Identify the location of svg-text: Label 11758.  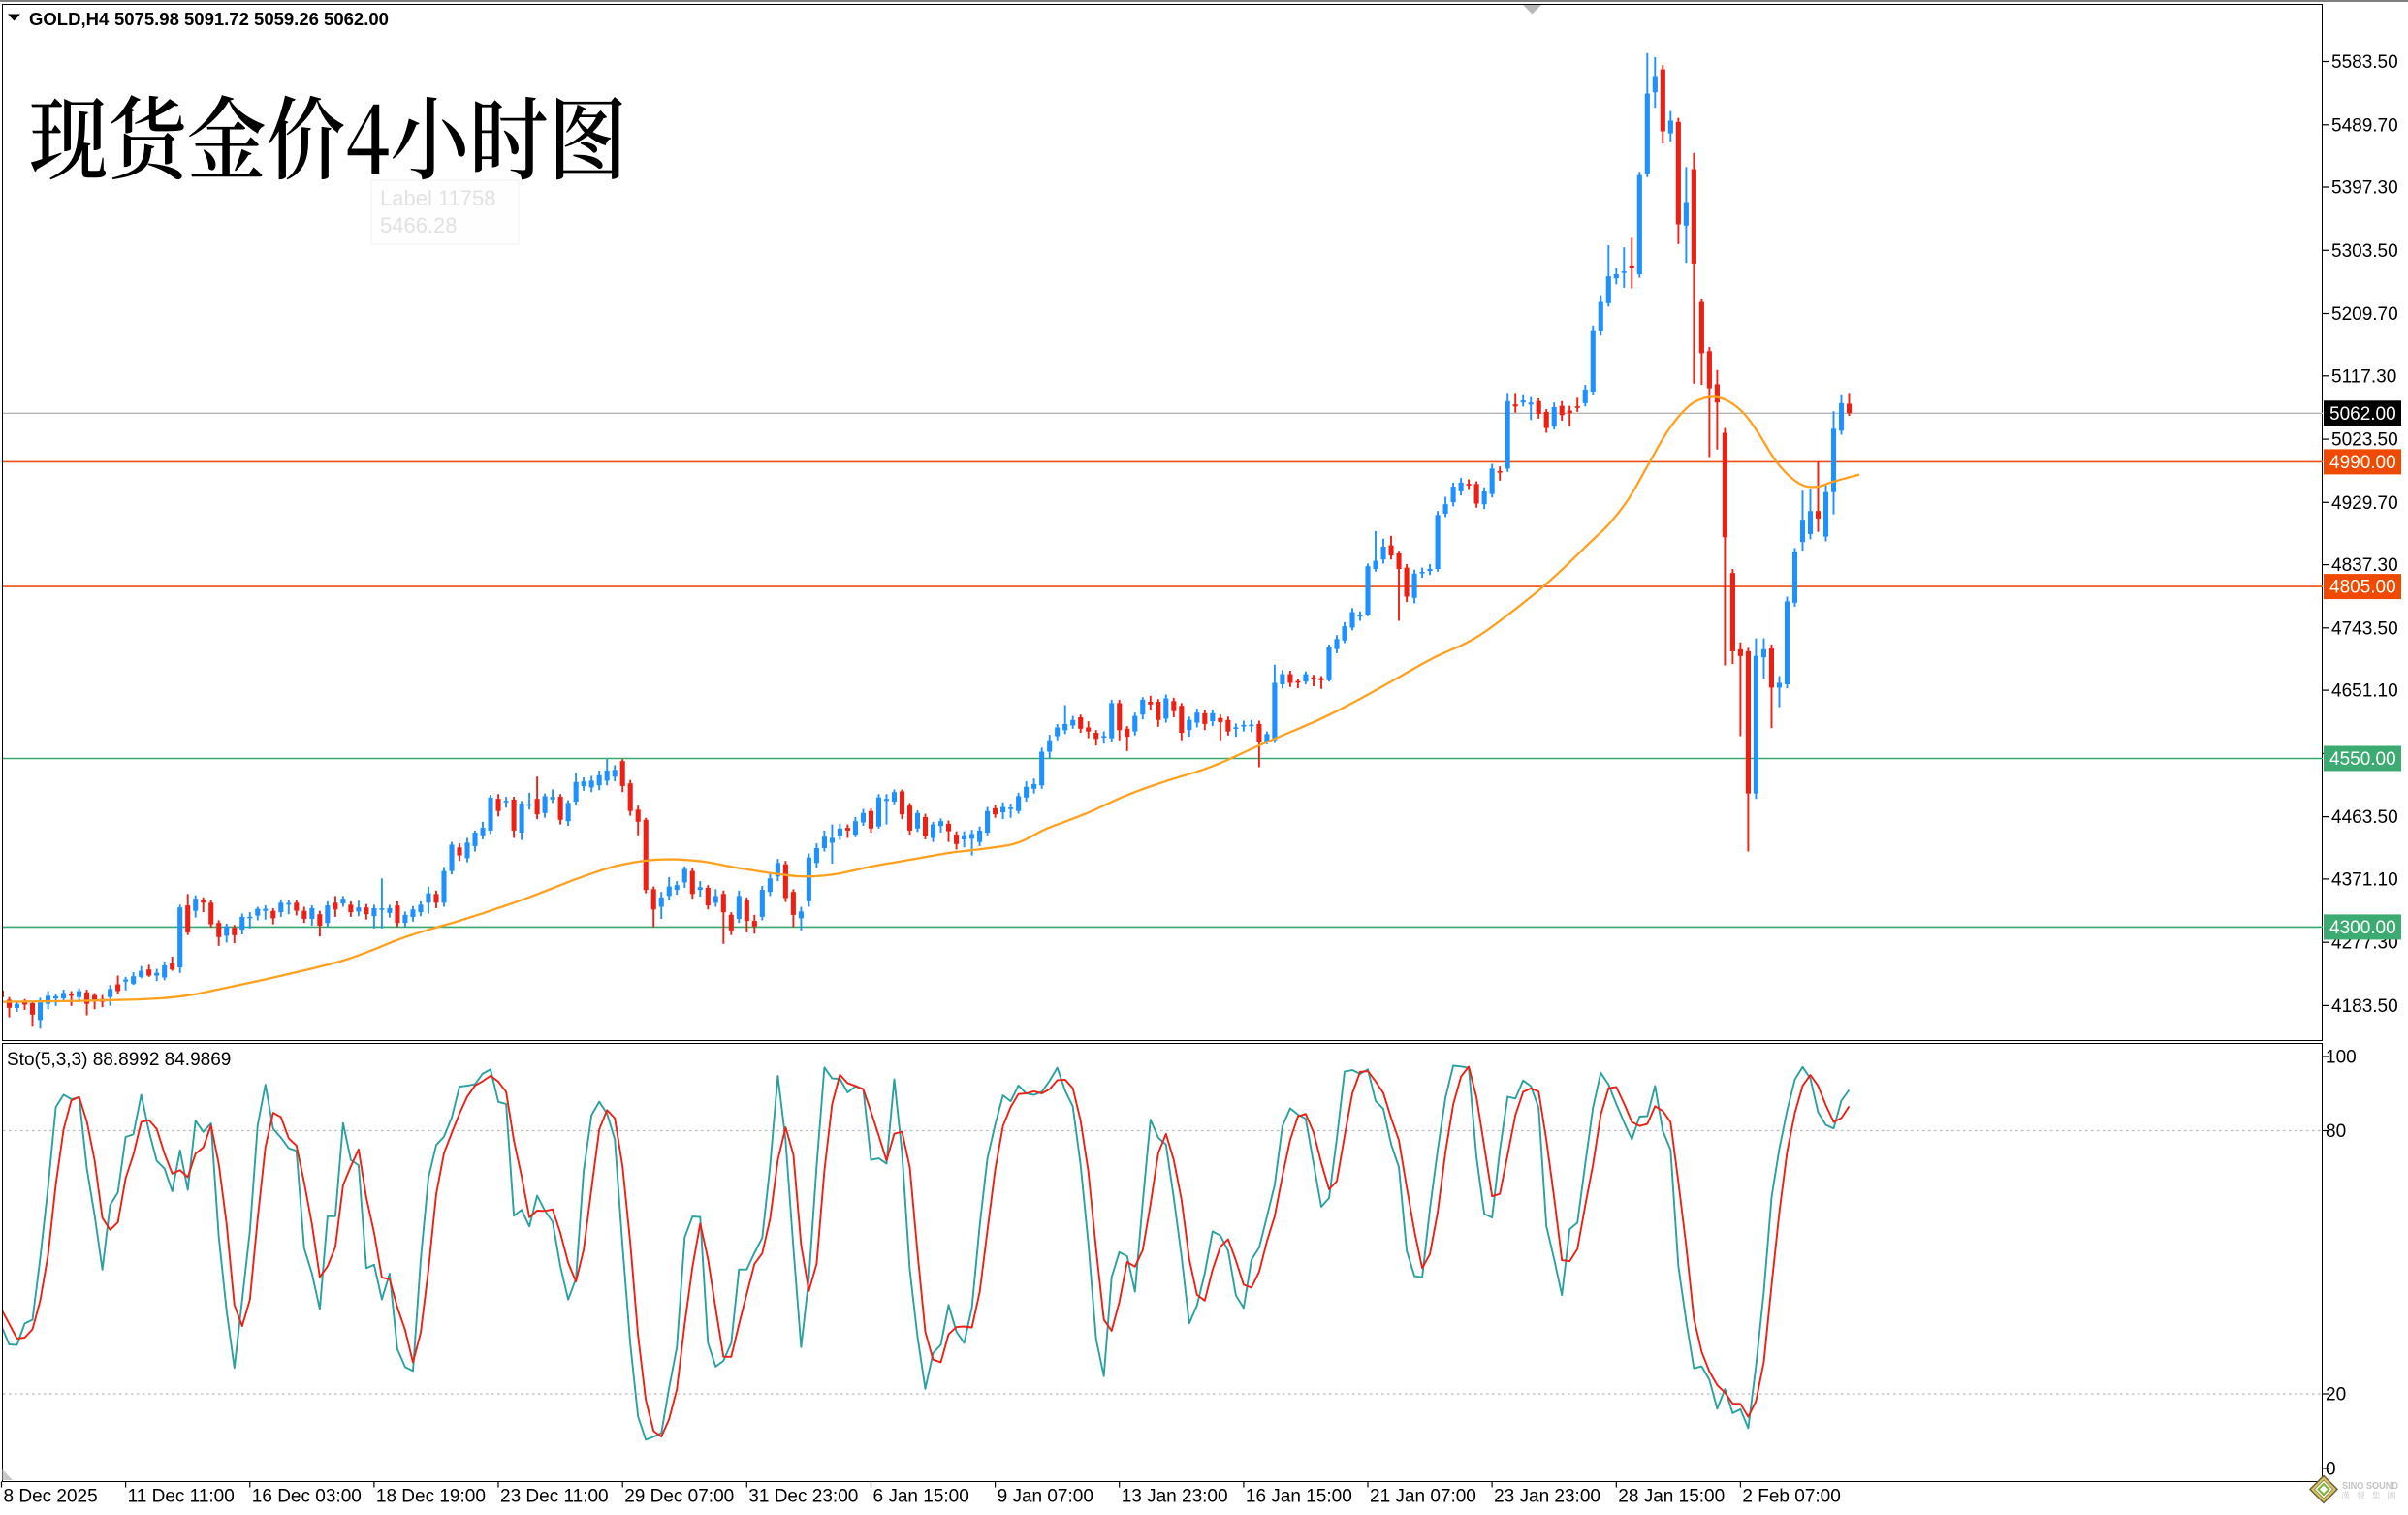
(438, 198).